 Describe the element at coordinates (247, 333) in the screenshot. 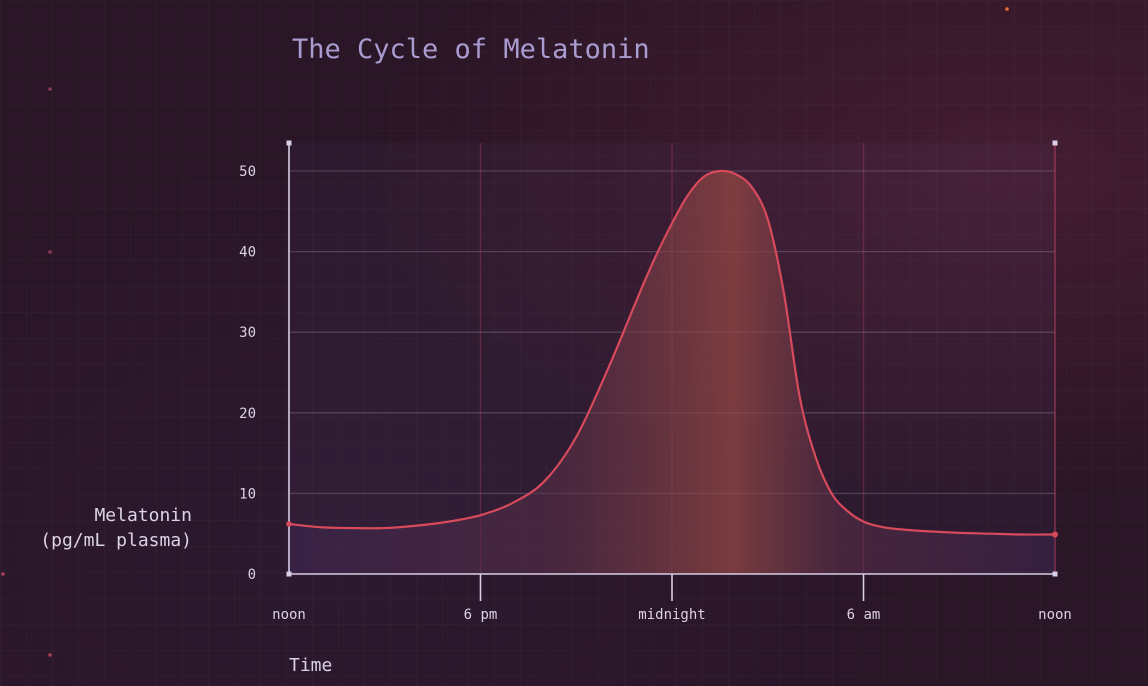

I see `y-tick-label: 30` at that location.